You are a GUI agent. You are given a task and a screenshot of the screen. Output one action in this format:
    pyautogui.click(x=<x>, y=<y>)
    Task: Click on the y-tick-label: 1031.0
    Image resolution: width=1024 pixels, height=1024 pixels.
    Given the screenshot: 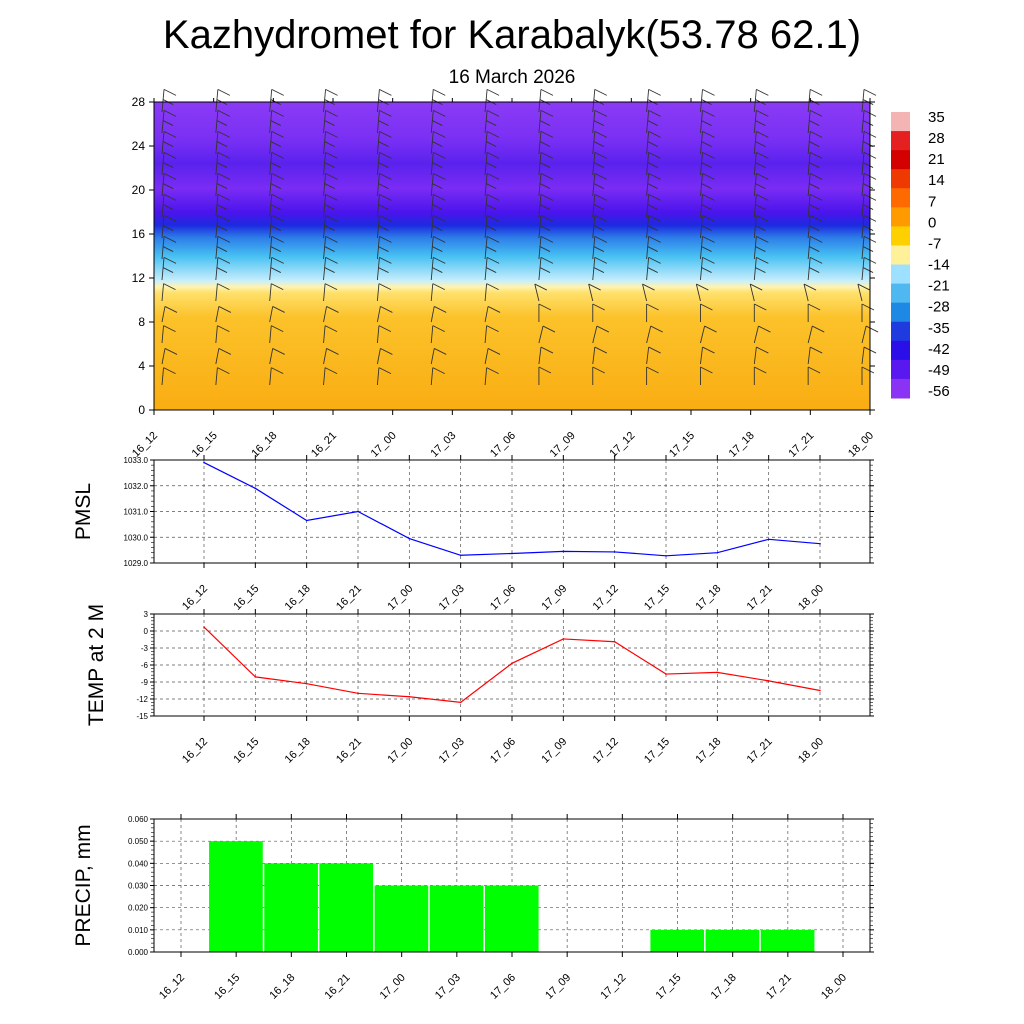 What is the action you would take?
    pyautogui.click(x=136, y=512)
    